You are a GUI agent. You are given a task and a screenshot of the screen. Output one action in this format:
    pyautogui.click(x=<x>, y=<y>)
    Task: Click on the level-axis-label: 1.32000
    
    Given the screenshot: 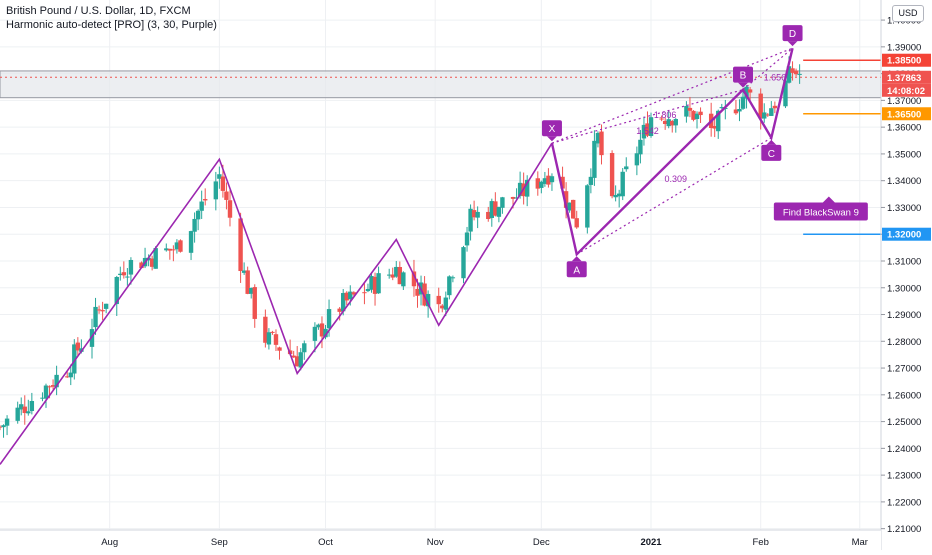 What is the action you would take?
    pyautogui.click(x=906, y=234)
    